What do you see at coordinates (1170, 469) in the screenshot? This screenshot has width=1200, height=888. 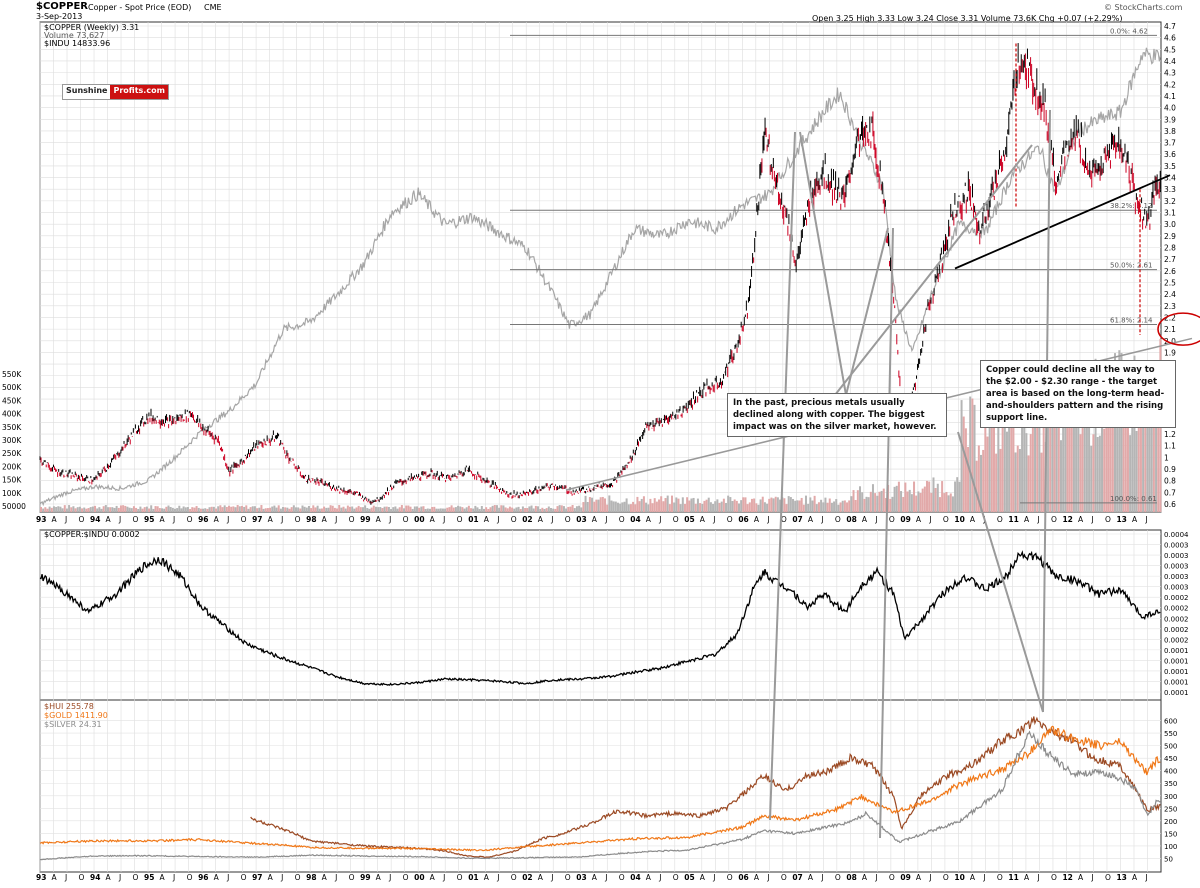 I see `y-tick-label: 0.9` at bounding box center [1170, 469].